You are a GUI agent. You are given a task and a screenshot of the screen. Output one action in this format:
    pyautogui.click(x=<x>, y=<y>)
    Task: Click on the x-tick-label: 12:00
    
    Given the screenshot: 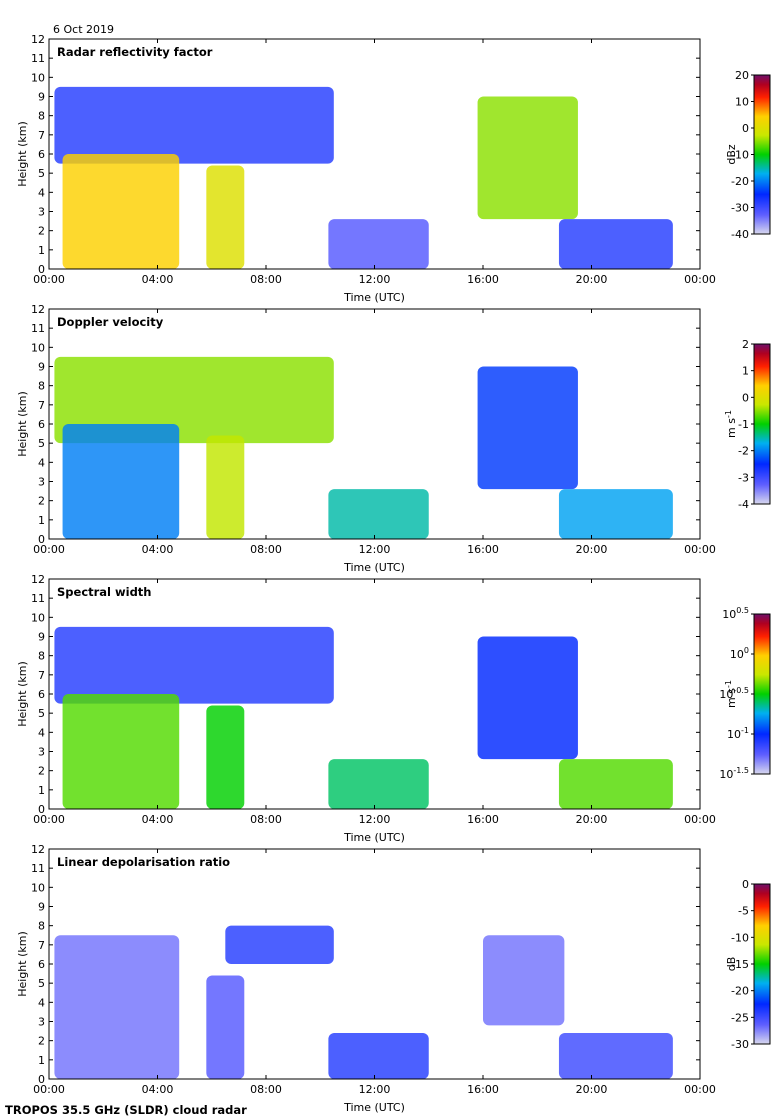 What is the action you would take?
    pyautogui.click(x=375, y=1089)
    